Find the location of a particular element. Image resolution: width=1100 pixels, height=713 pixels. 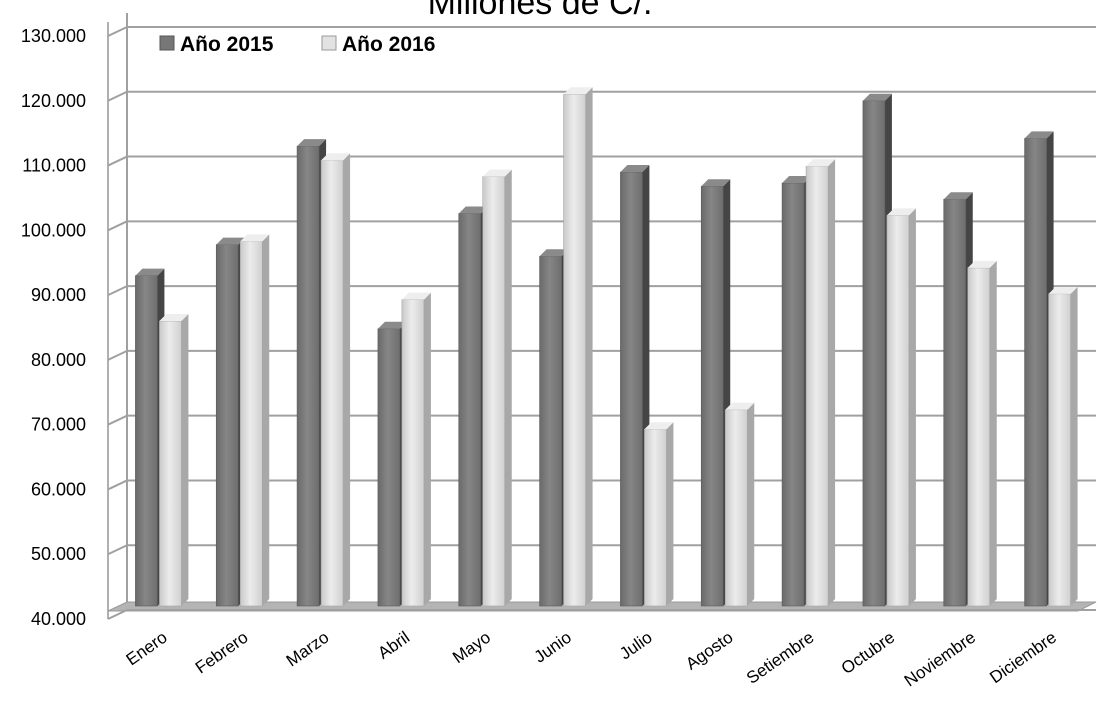

y-tick-label: 80.000 is located at coordinates (58, 360).